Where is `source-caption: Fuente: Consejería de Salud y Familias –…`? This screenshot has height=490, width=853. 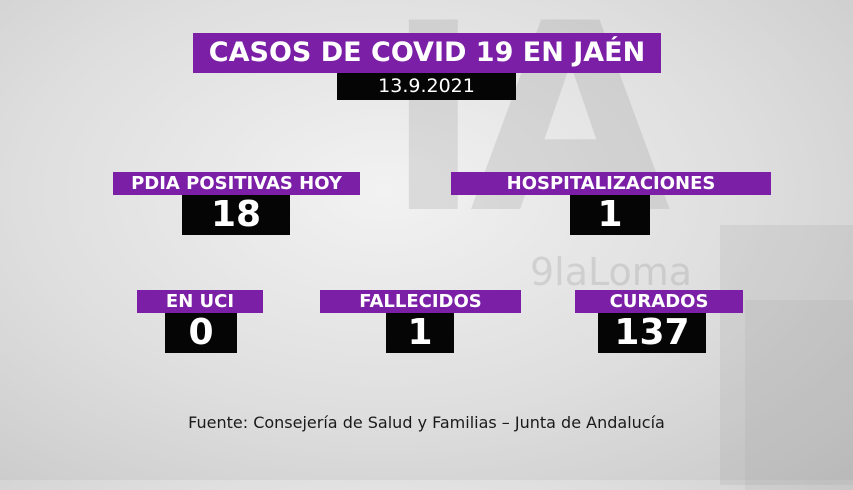 source-caption: Fuente: Consejería de Salud y Familias –… is located at coordinates (426, 422).